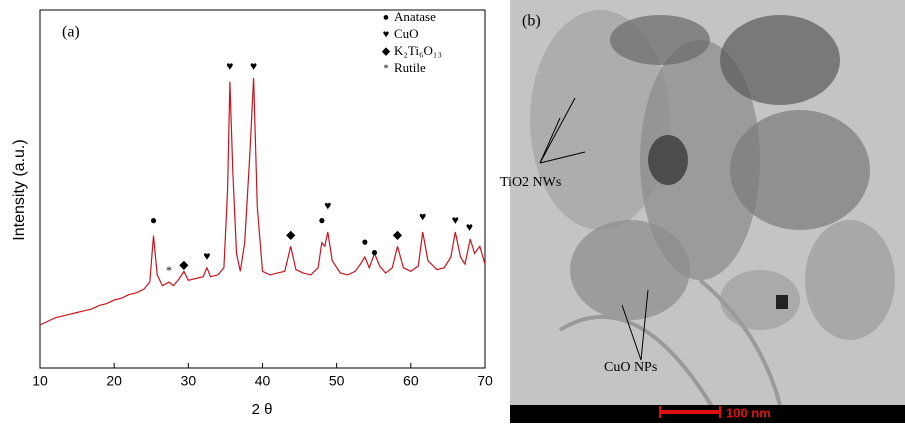  I want to click on x-tick-label: 50, so click(337, 381).